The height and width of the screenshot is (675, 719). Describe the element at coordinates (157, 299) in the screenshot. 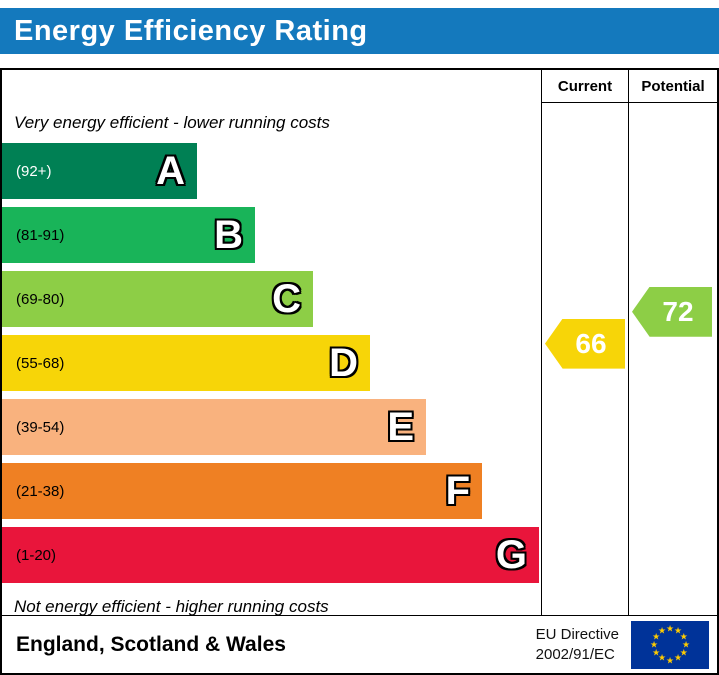

I see `band-row-c: (69-80) C` at that location.